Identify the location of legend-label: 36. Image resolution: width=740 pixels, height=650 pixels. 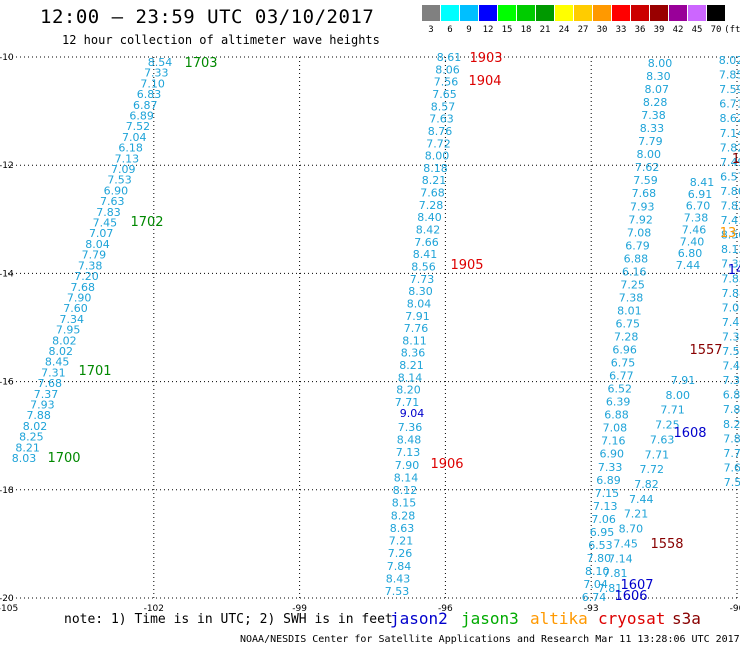
(640, 30).